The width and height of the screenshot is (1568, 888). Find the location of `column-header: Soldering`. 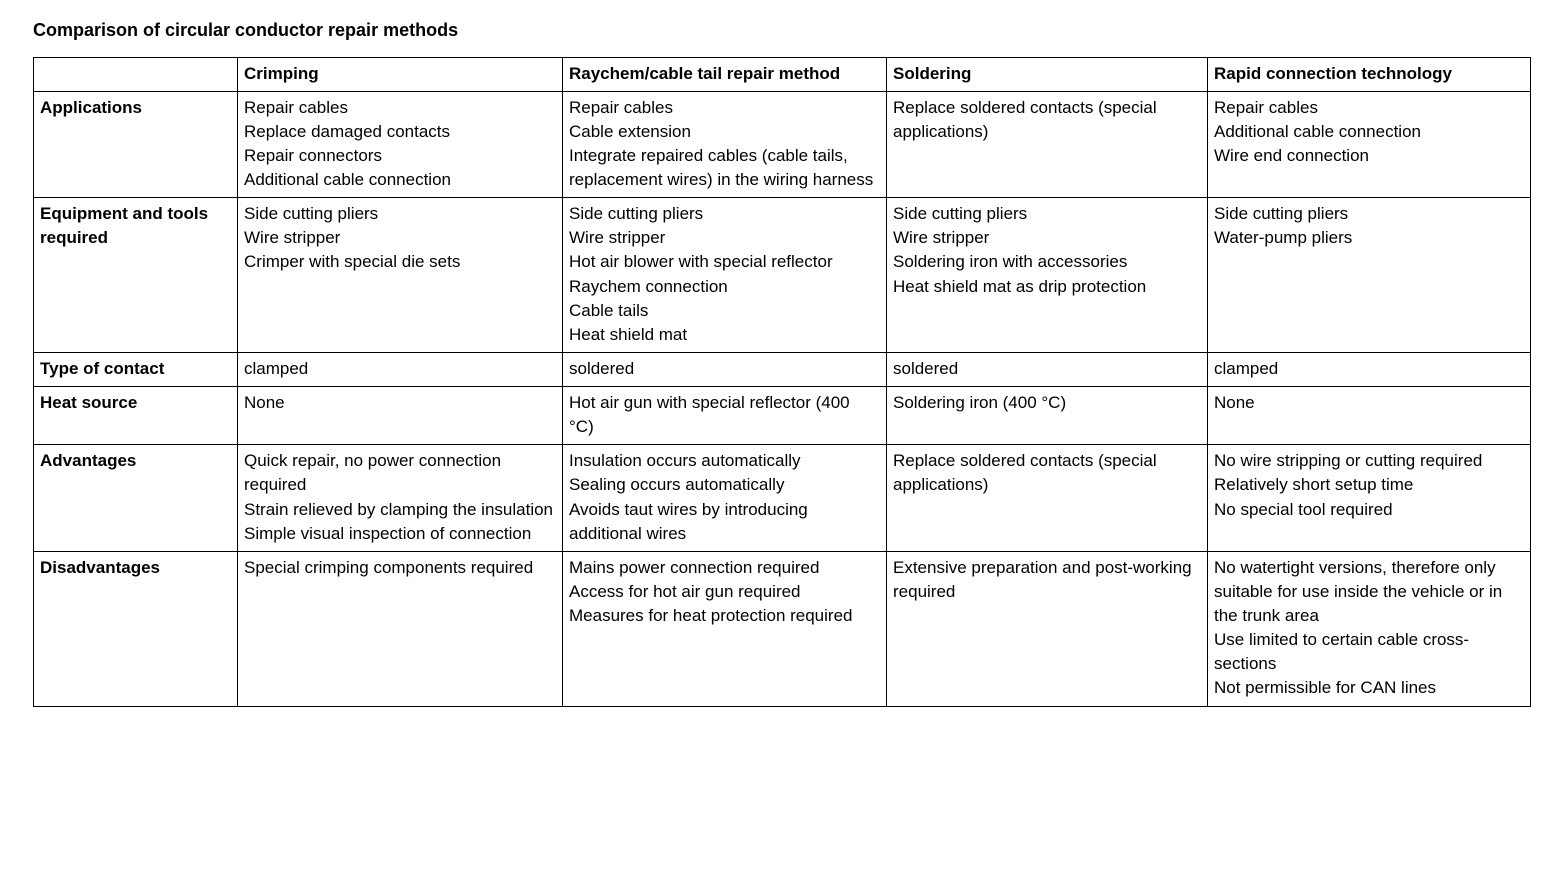

column-header: Soldering is located at coordinates (1047, 74).